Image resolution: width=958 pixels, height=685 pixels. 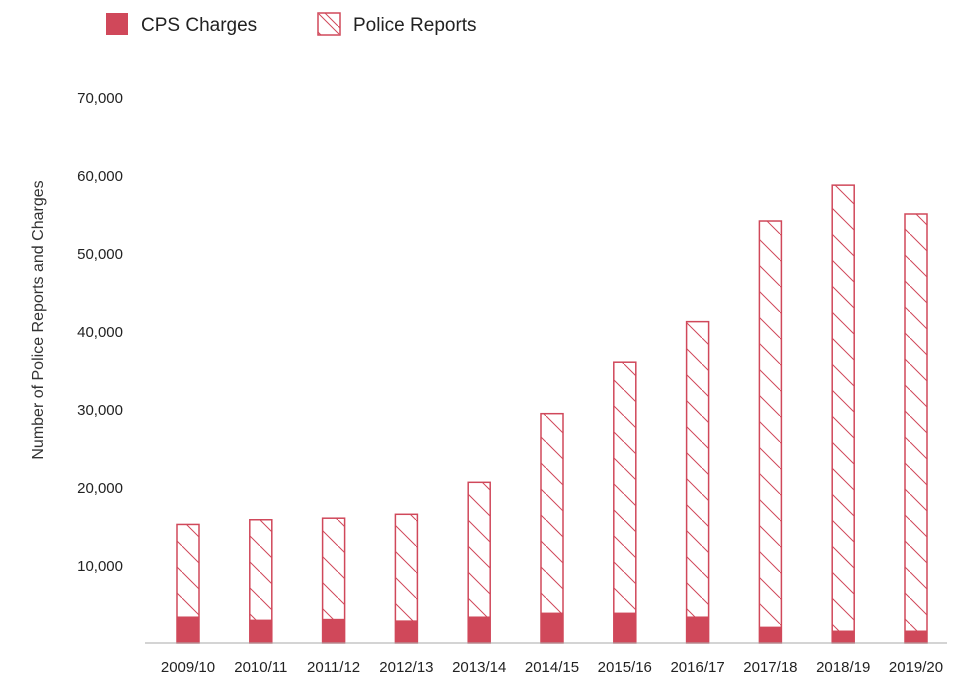 What do you see at coordinates (199, 25) in the screenshot?
I see `legend-label-cps-charges: CPS Charges` at bounding box center [199, 25].